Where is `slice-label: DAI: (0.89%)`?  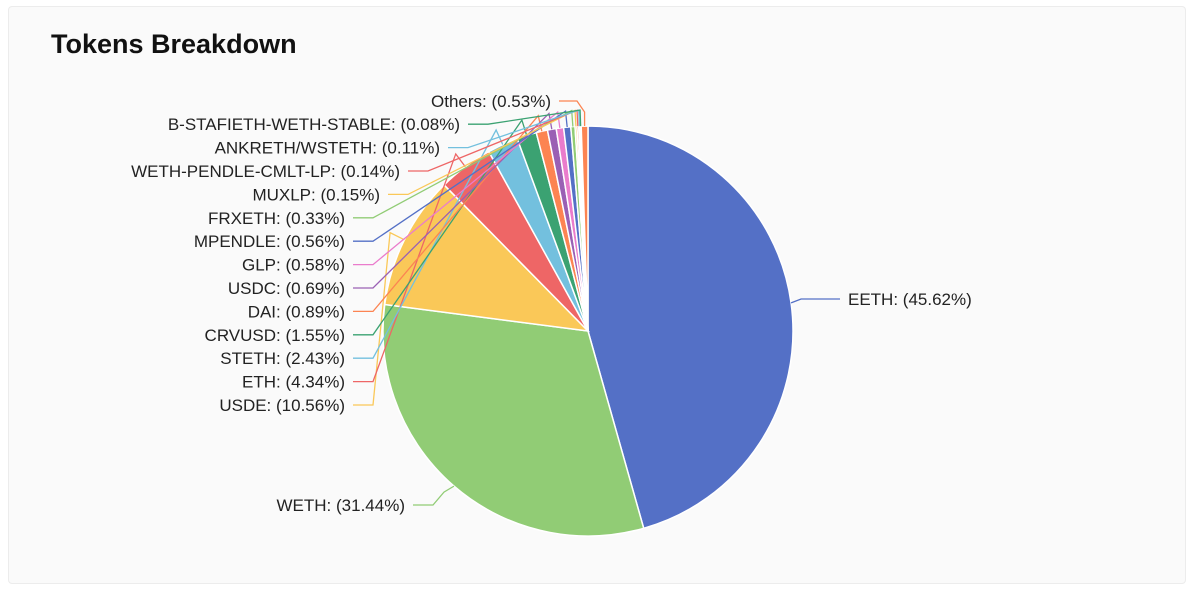
slice-label: DAI: (0.89%) is located at coordinates (296, 311).